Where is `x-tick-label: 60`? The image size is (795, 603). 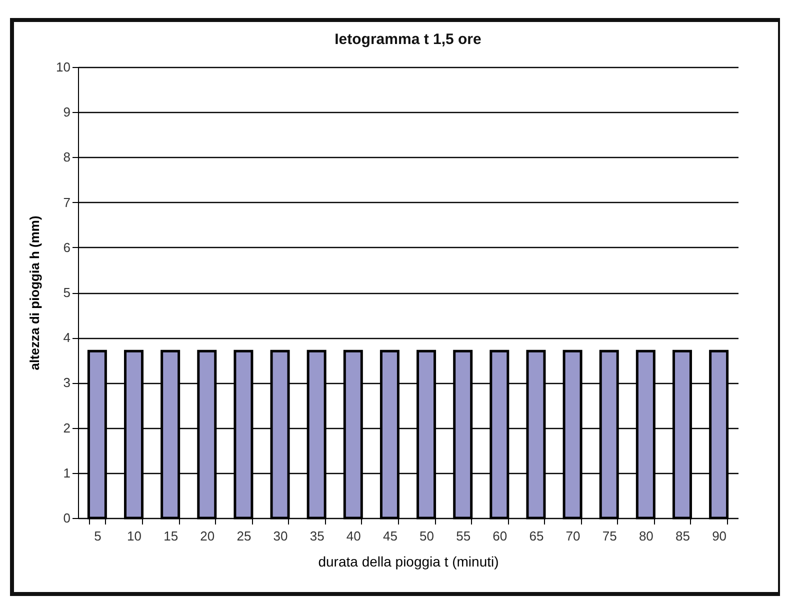 x-tick-label: 60 is located at coordinates (500, 536).